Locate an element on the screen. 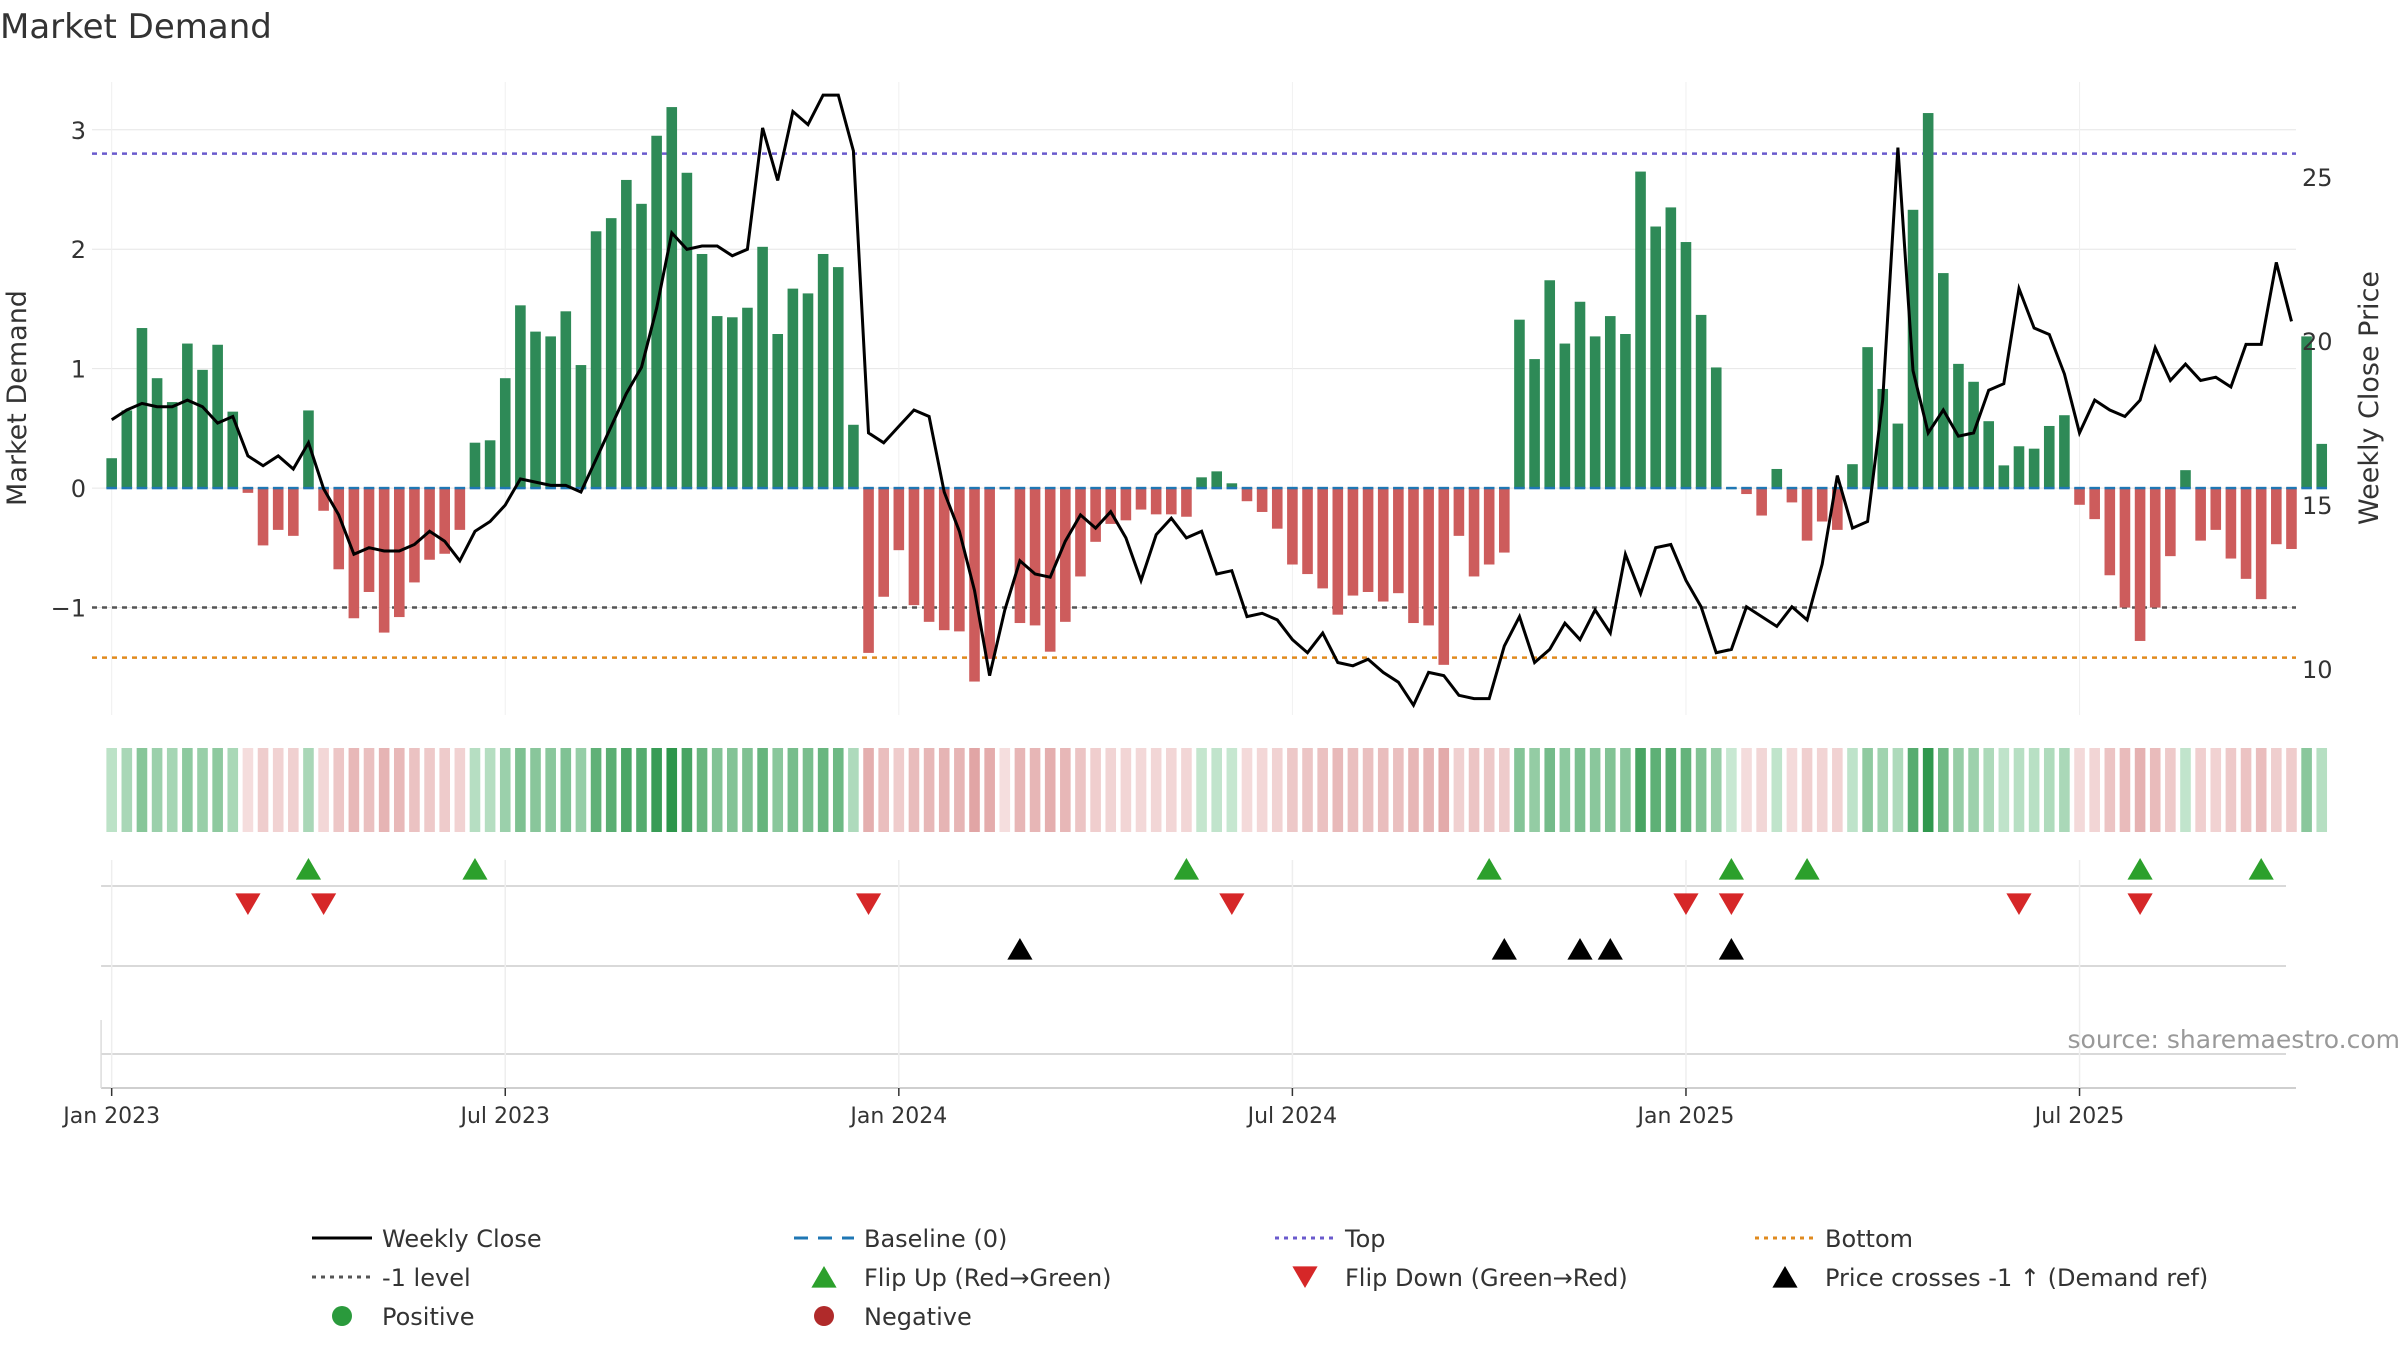 This screenshot has width=2400, height=1350. price-cross-marker is located at coordinates (1731, 949).